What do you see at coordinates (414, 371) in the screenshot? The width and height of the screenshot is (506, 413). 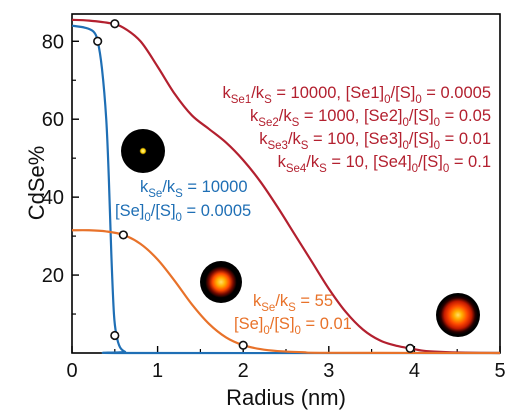 I see `x-tick-label: 4` at bounding box center [414, 371].